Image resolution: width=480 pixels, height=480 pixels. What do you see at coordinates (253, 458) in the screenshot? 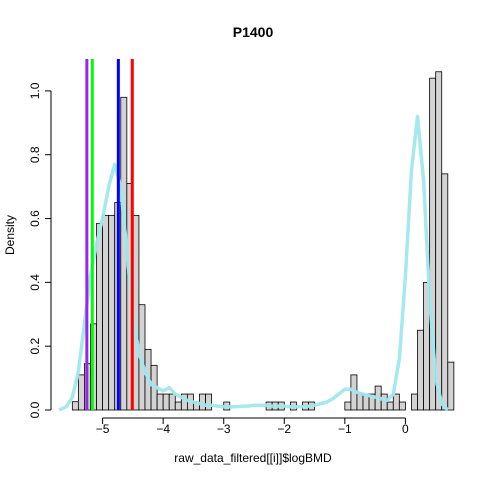
I see `x-axis-label: raw_data_filtered[[i]]$logBMD` at bounding box center [253, 458].